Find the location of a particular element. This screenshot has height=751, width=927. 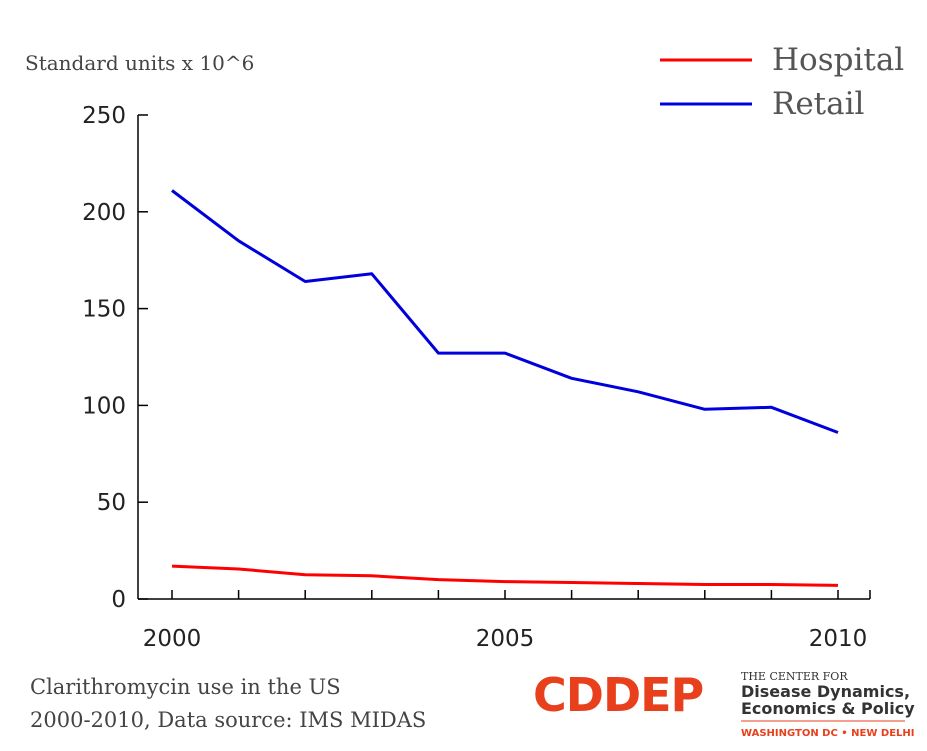

logo-wordmark: CDDEP is located at coordinates (618, 695).